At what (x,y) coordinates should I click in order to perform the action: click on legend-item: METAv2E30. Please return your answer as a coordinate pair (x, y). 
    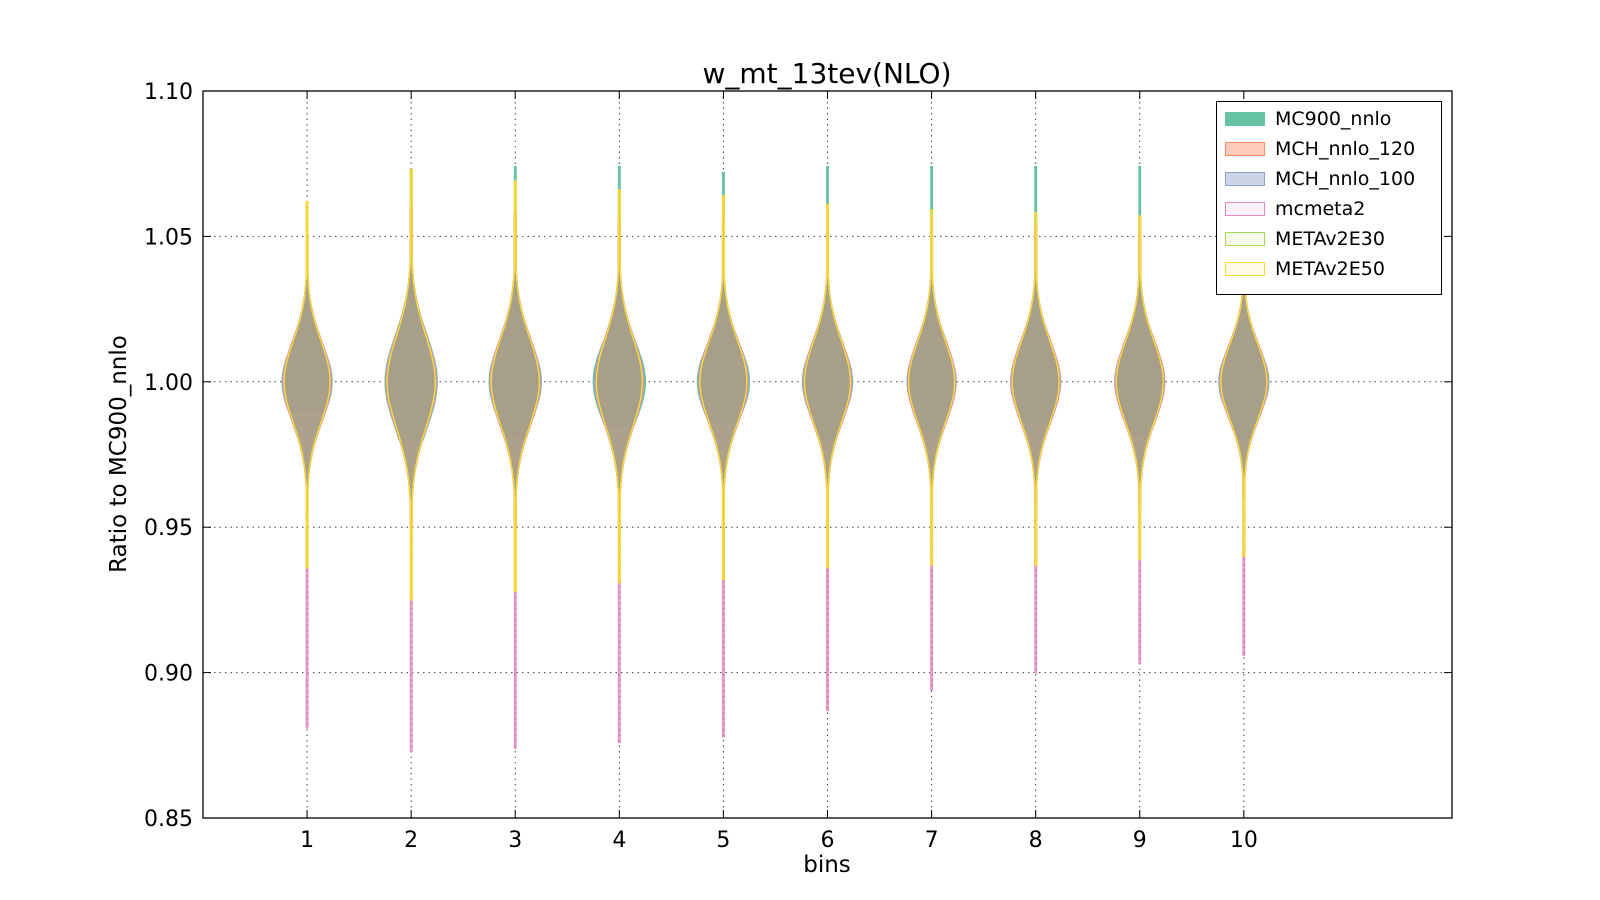
    Looking at the image, I should click on (1305, 239).